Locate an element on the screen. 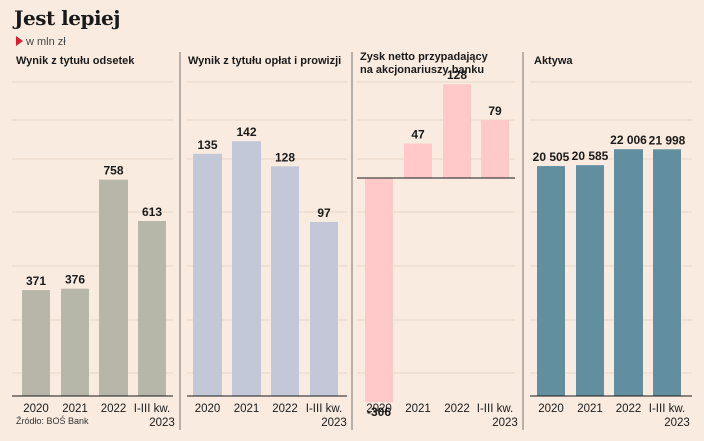 Image resolution: width=704 pixels, height=441 pixels. data-label: 371 is located at coordinates (36, 281).